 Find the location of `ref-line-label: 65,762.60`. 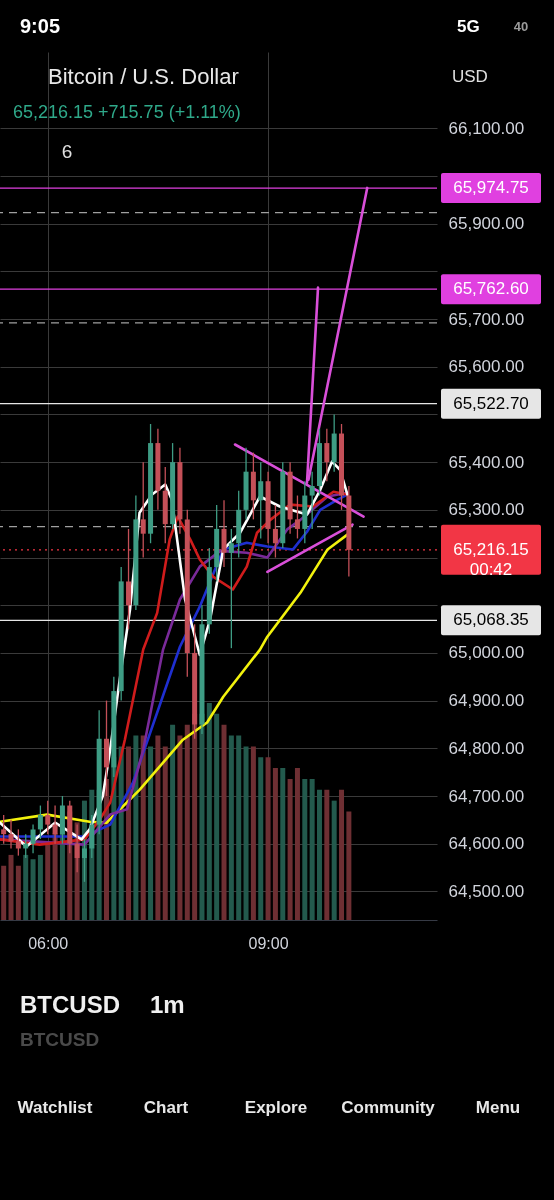

ref-line-label: 65,762.60 is located at coordinates (491, 289).